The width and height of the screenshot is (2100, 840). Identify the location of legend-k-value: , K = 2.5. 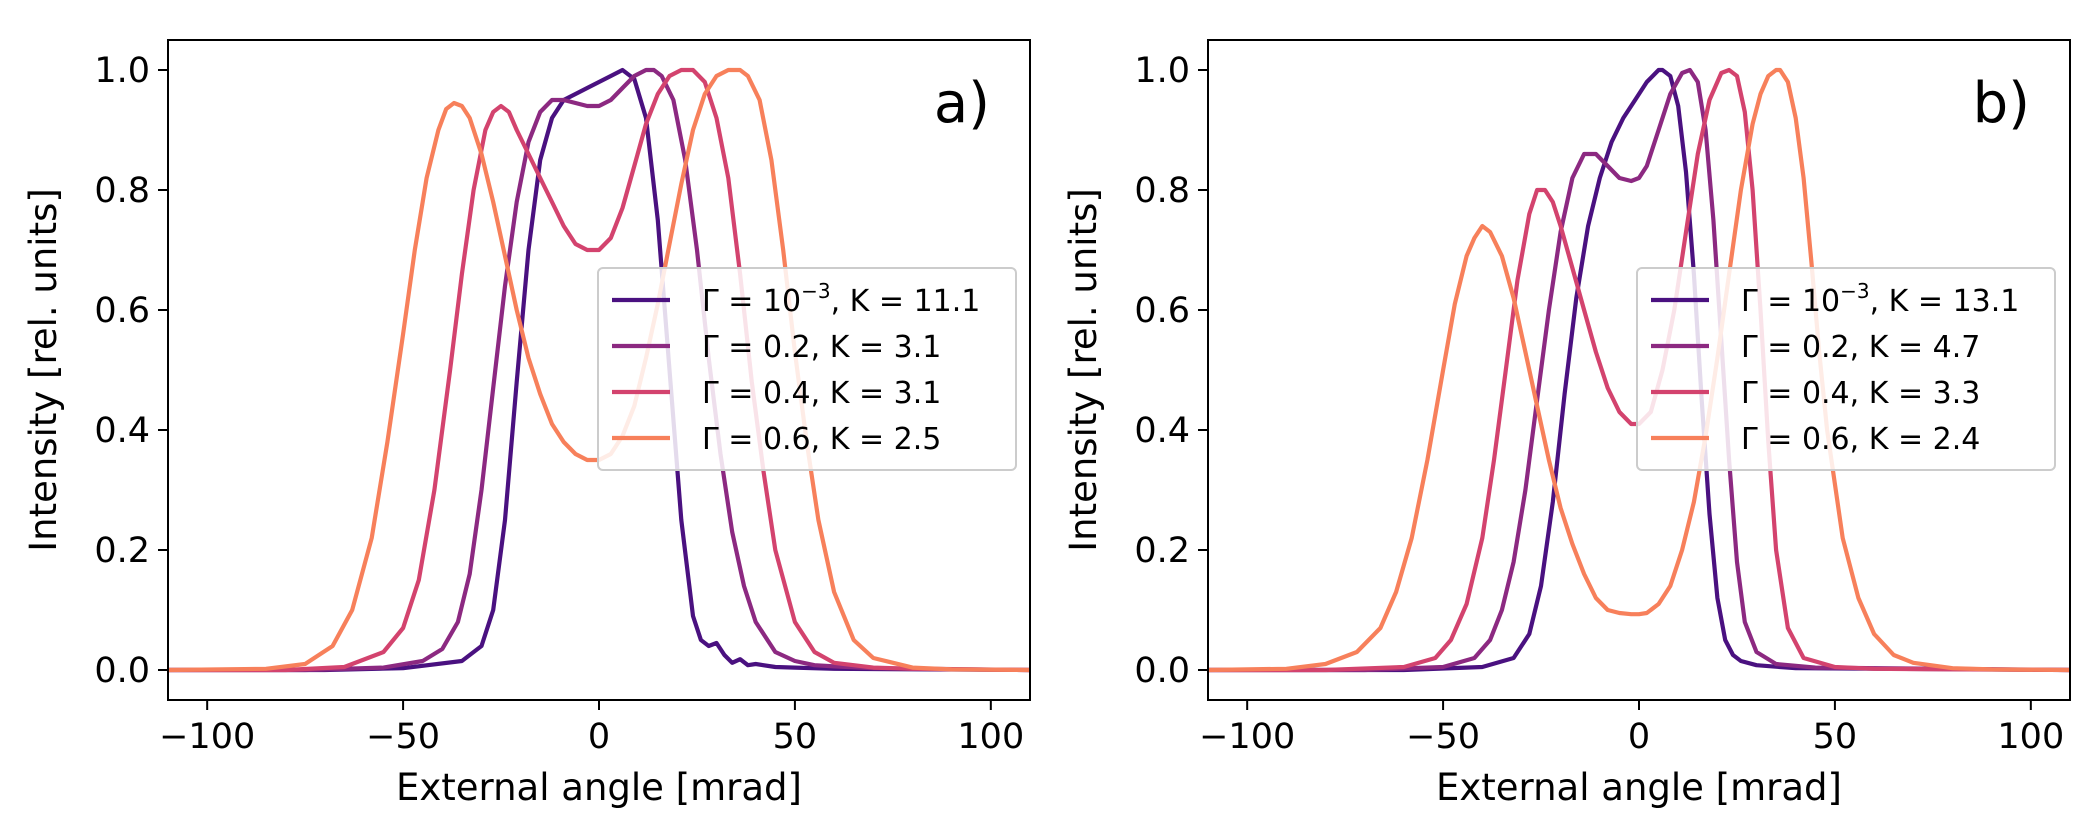
(876, 439).